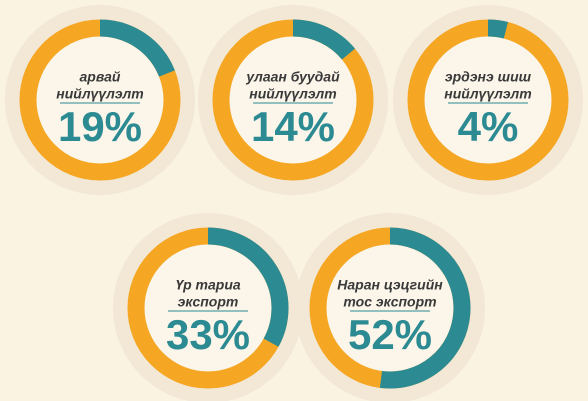 The width and height of the screenshot is (588, 401). Describe the element at coordinates (208, 302) in the screenshot. I see `donut-label: экспорт` at that location.